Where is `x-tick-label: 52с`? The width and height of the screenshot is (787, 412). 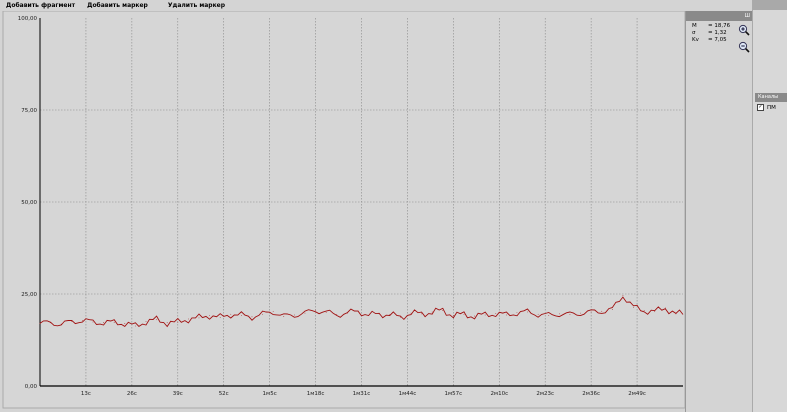
x-tick-label: 52с is located at coordinates (224, 394).